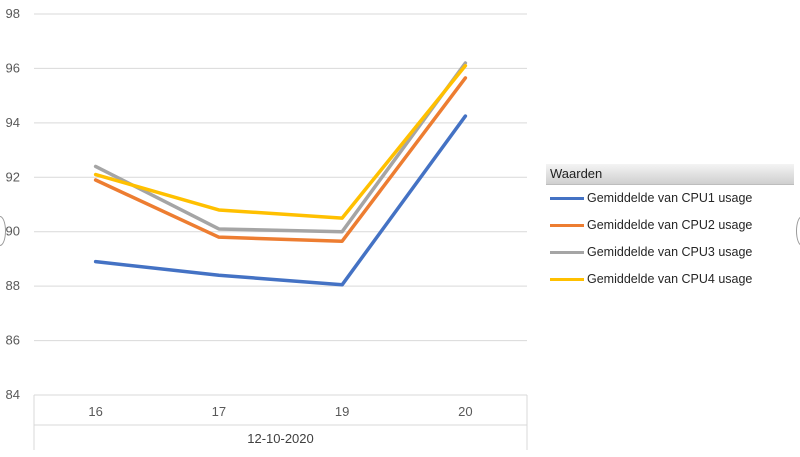  What do you see at coordinates (13, 13) in the screenshot?
I see `y-tick-label-98: 98` at bounding box center [13, 13].